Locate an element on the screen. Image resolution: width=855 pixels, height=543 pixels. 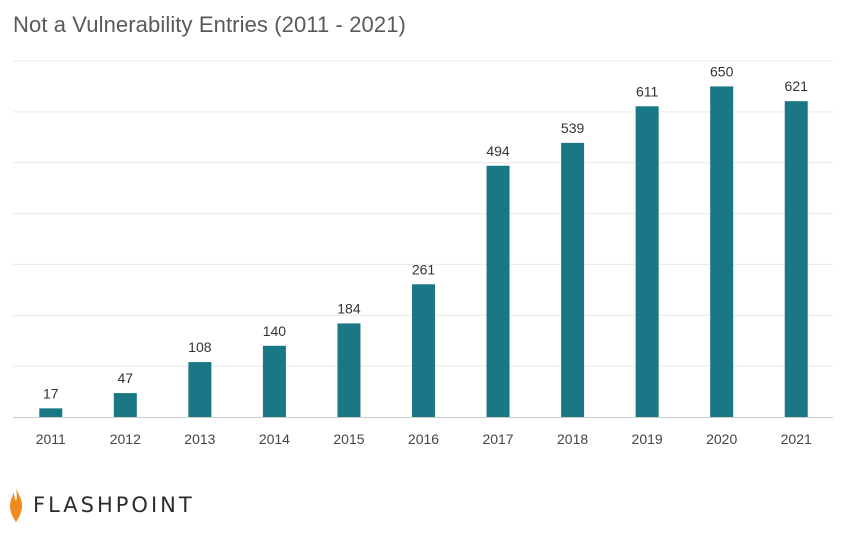
x-tick-label-2018: 2018 is located at coordinates (572, 439).